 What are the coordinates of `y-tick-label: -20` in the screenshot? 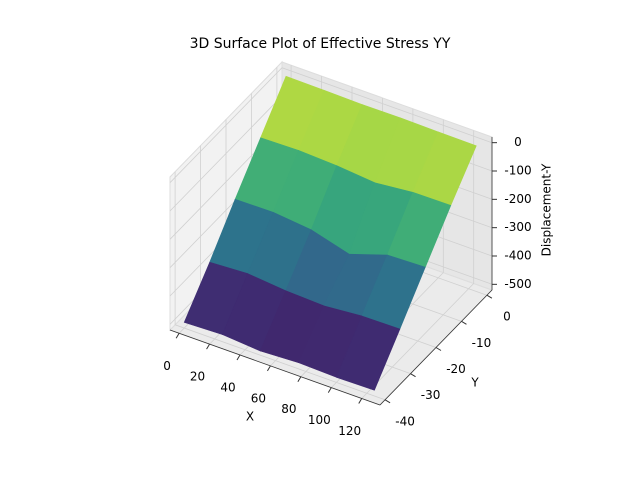 It's located at (456, 369).